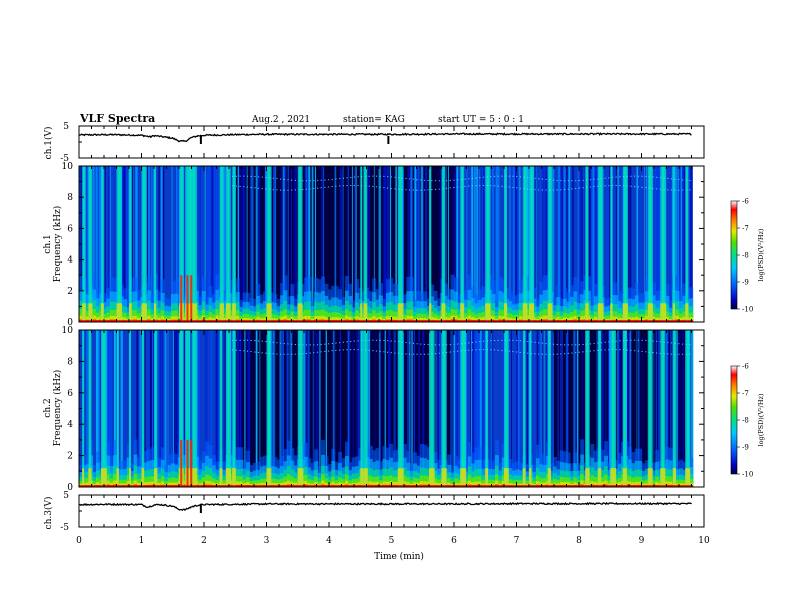 The width and height of the screenshot is (792, 612). What do you see at coordinates (64, 159) in the screenshot?
I see `ch1-ytick-label: -5` at bounding box center [64, 159].